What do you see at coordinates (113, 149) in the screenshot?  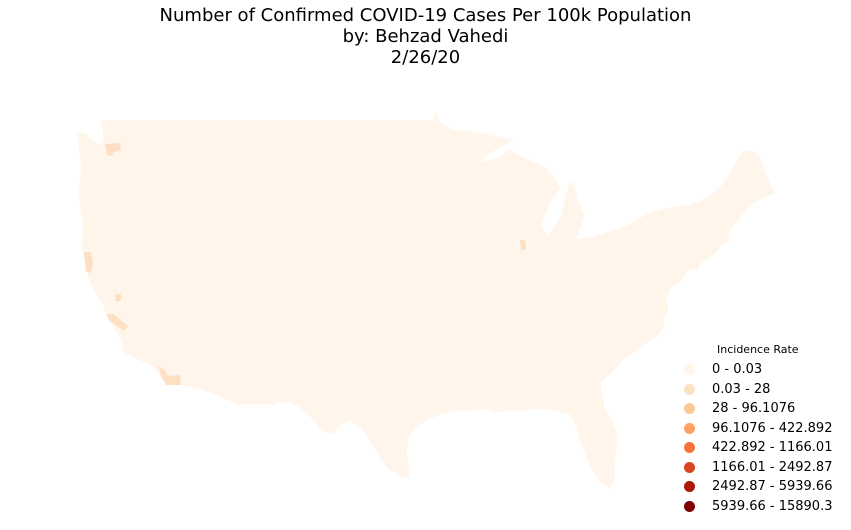 I see `washington-county` at bounding box center [113, 149].